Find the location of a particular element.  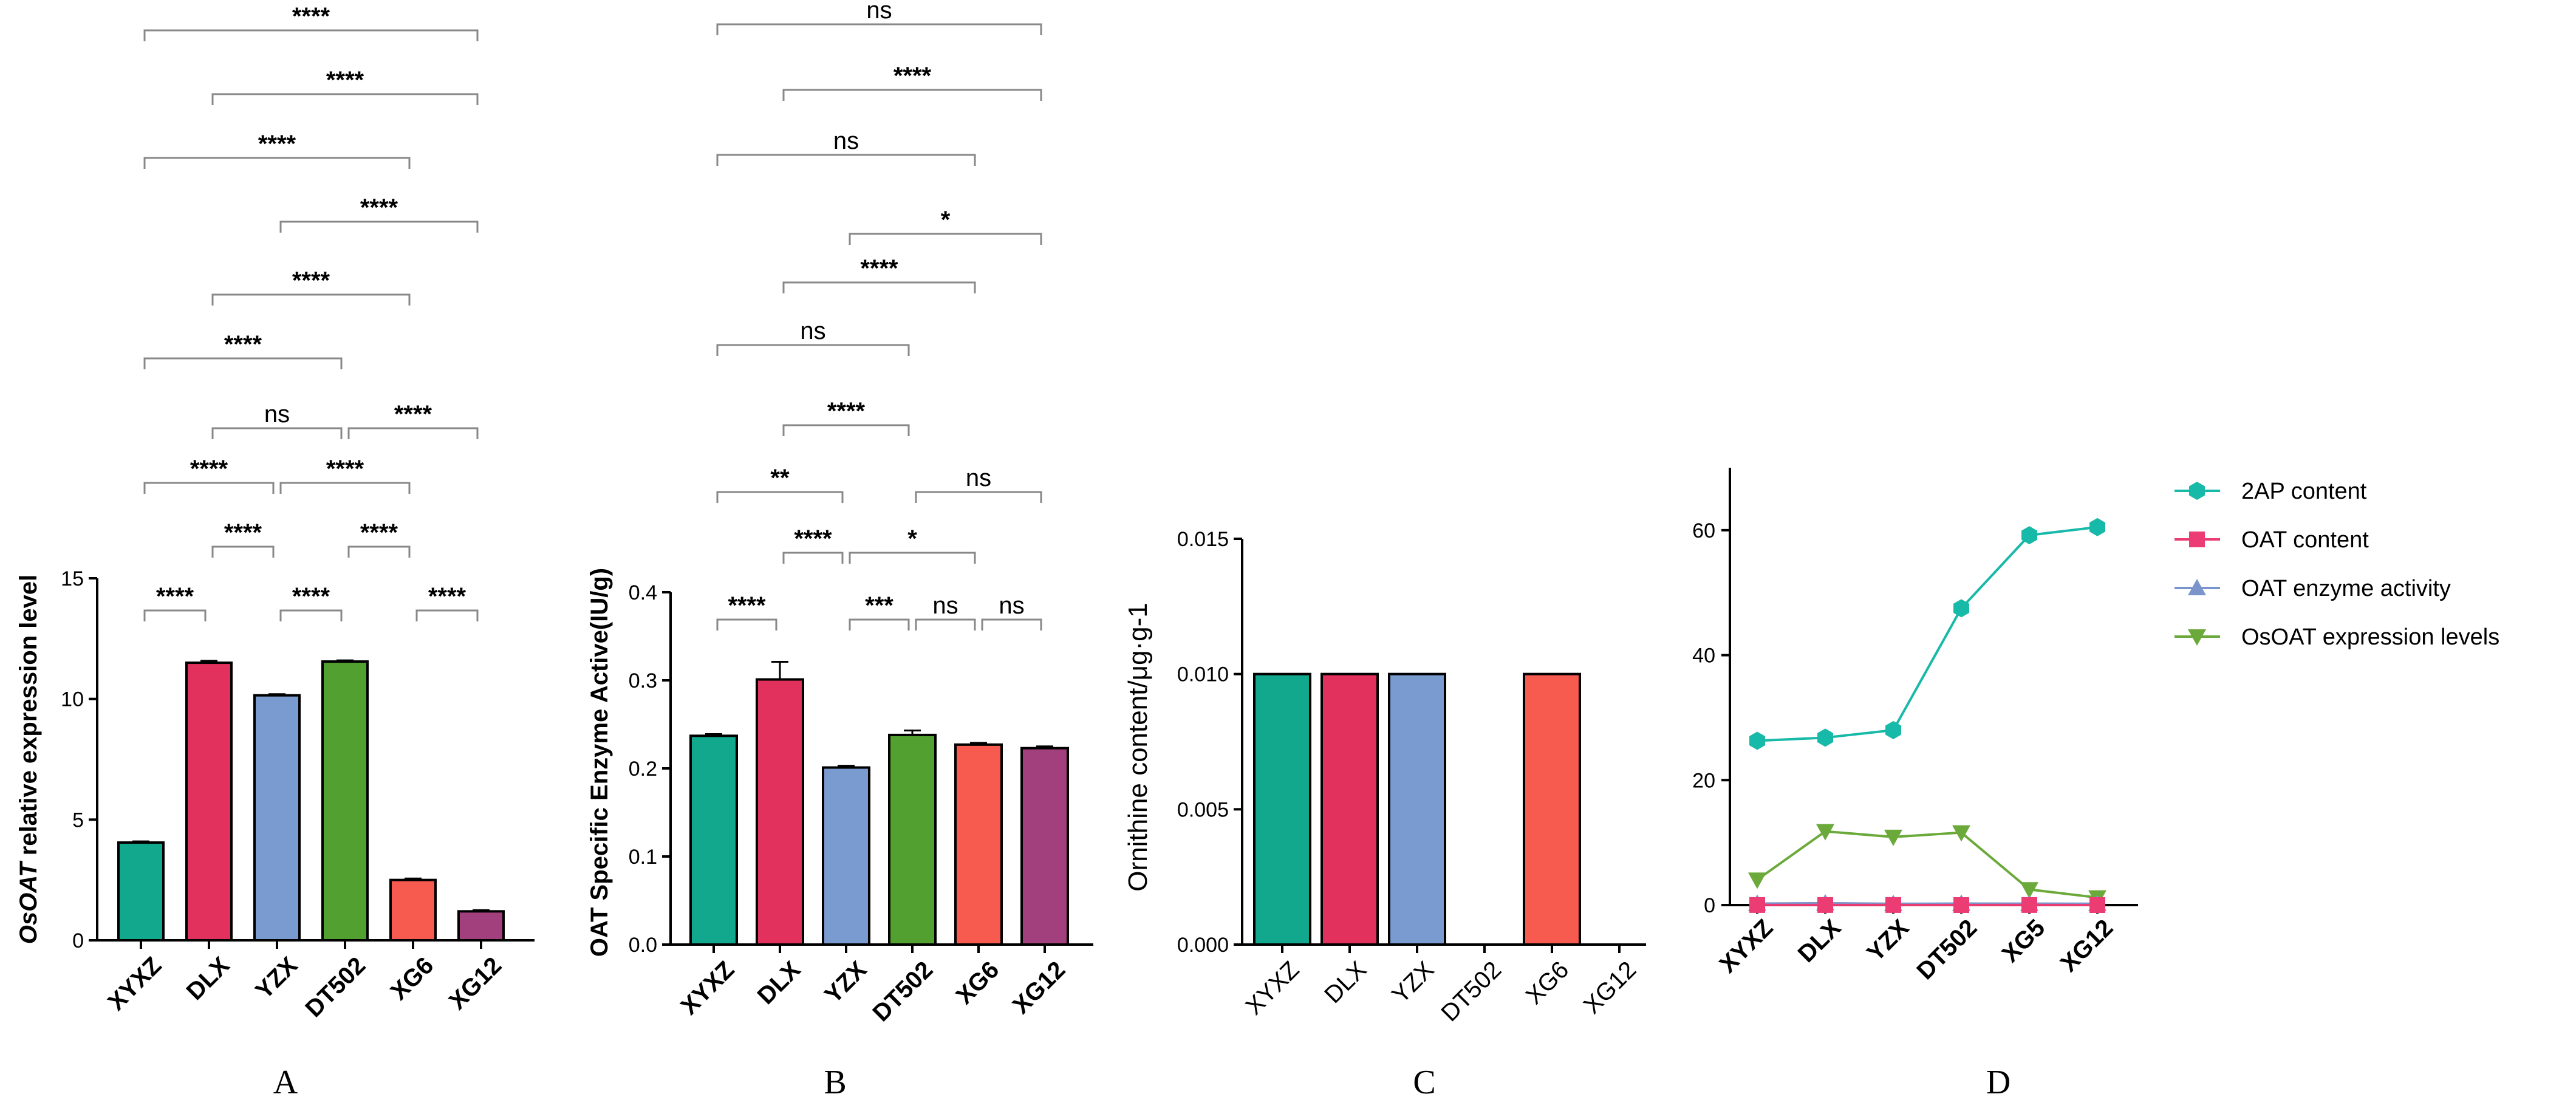

legend-label: OAT enzyme activity is located at coordinates (2346, 588).